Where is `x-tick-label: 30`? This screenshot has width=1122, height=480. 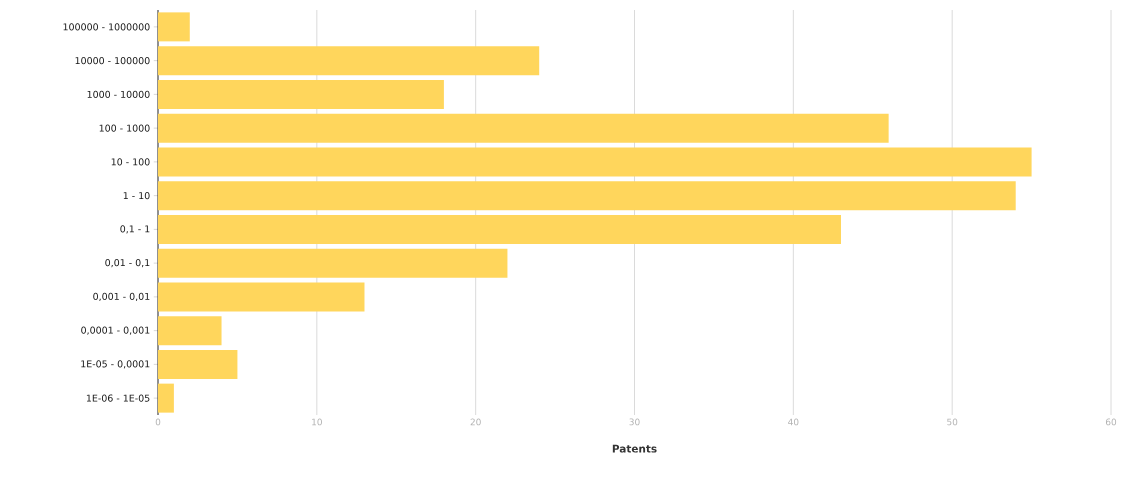
x-tick-label: 30 is located at coordinates (634, 422).